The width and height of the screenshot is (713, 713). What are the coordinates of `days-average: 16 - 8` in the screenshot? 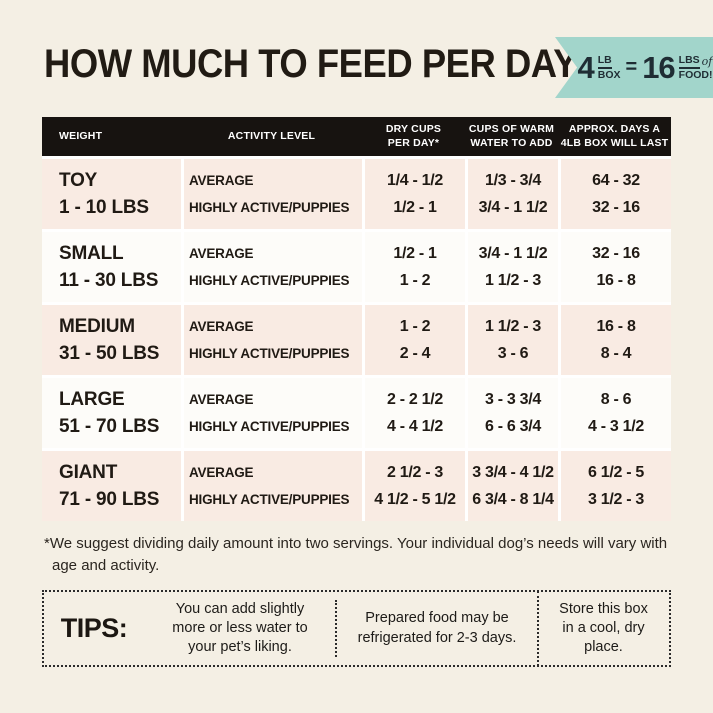 It's located at (616, 326).